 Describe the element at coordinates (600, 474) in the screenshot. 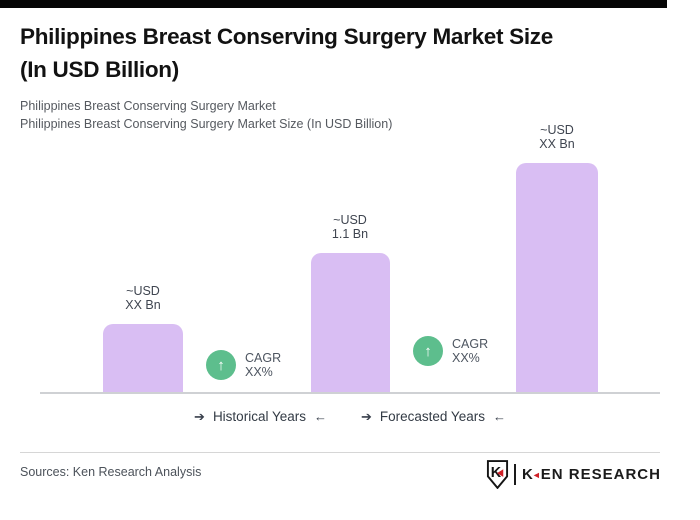

I see `wordmark-rest: EN RESEARCH` at that location.